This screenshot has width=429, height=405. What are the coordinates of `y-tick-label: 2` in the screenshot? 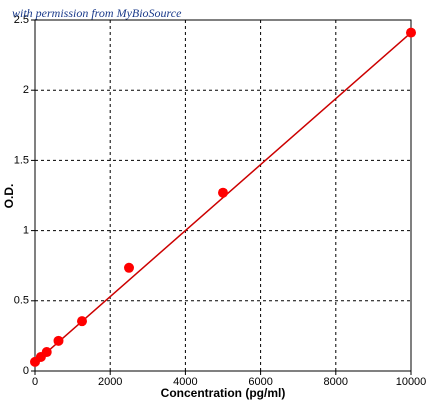 It's located at (26, 90).